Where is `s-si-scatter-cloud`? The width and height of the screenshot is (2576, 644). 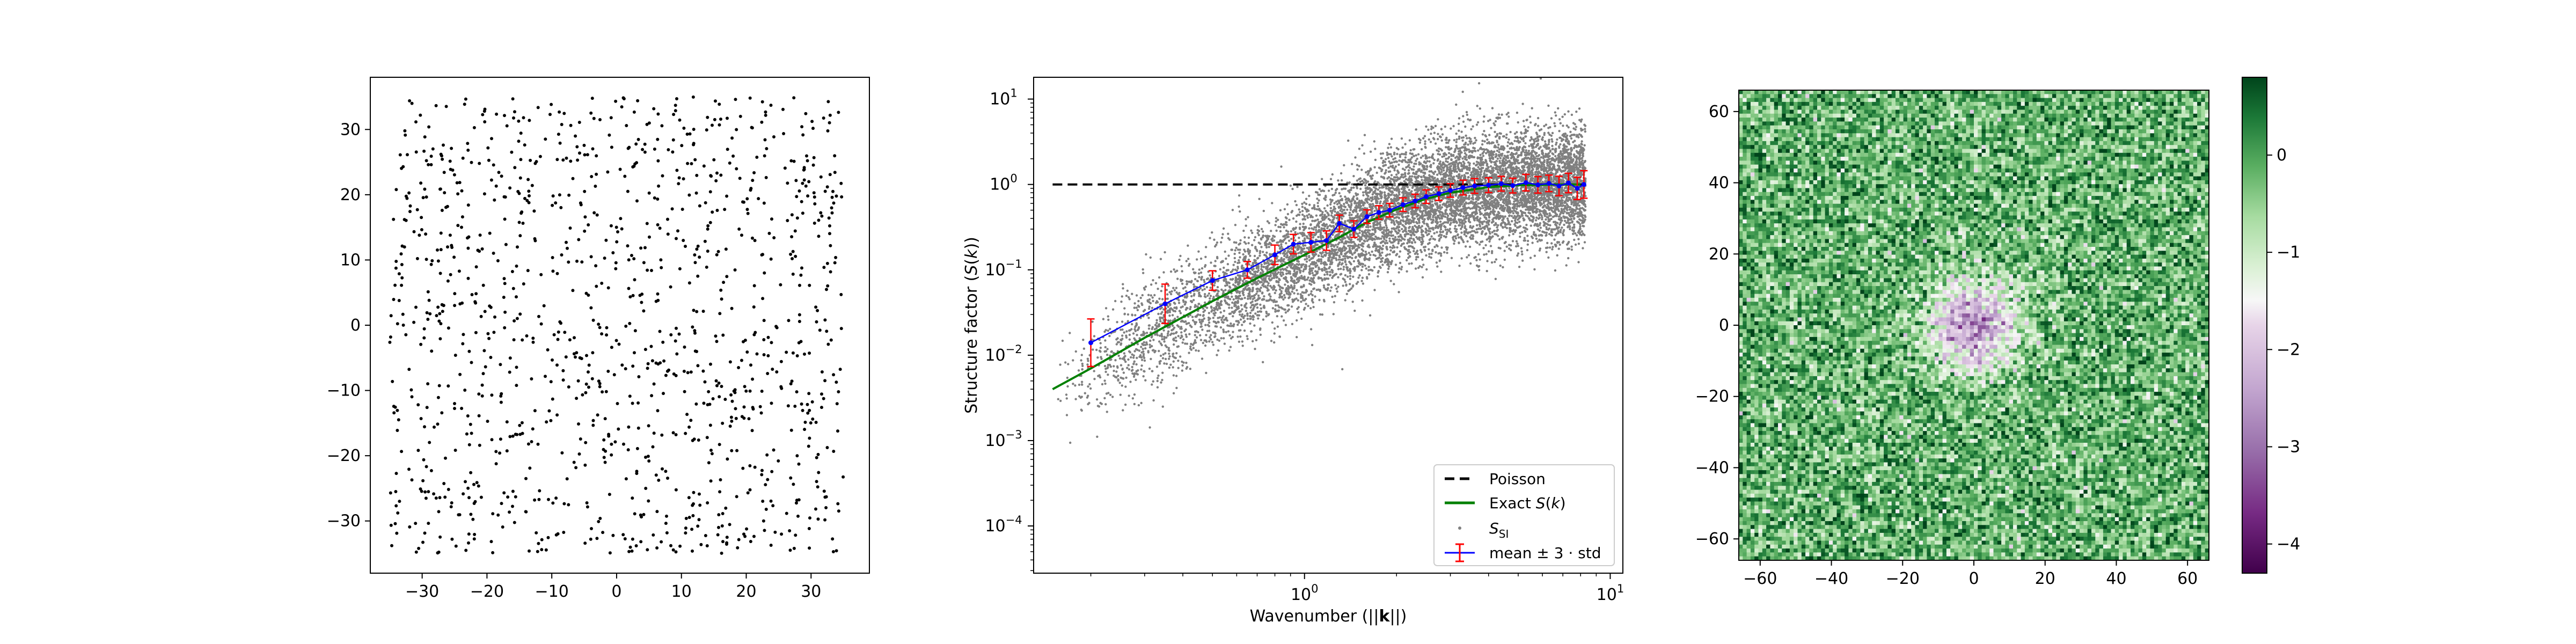
s-si-scatter-cloud is located at coordinates (1322, 260).